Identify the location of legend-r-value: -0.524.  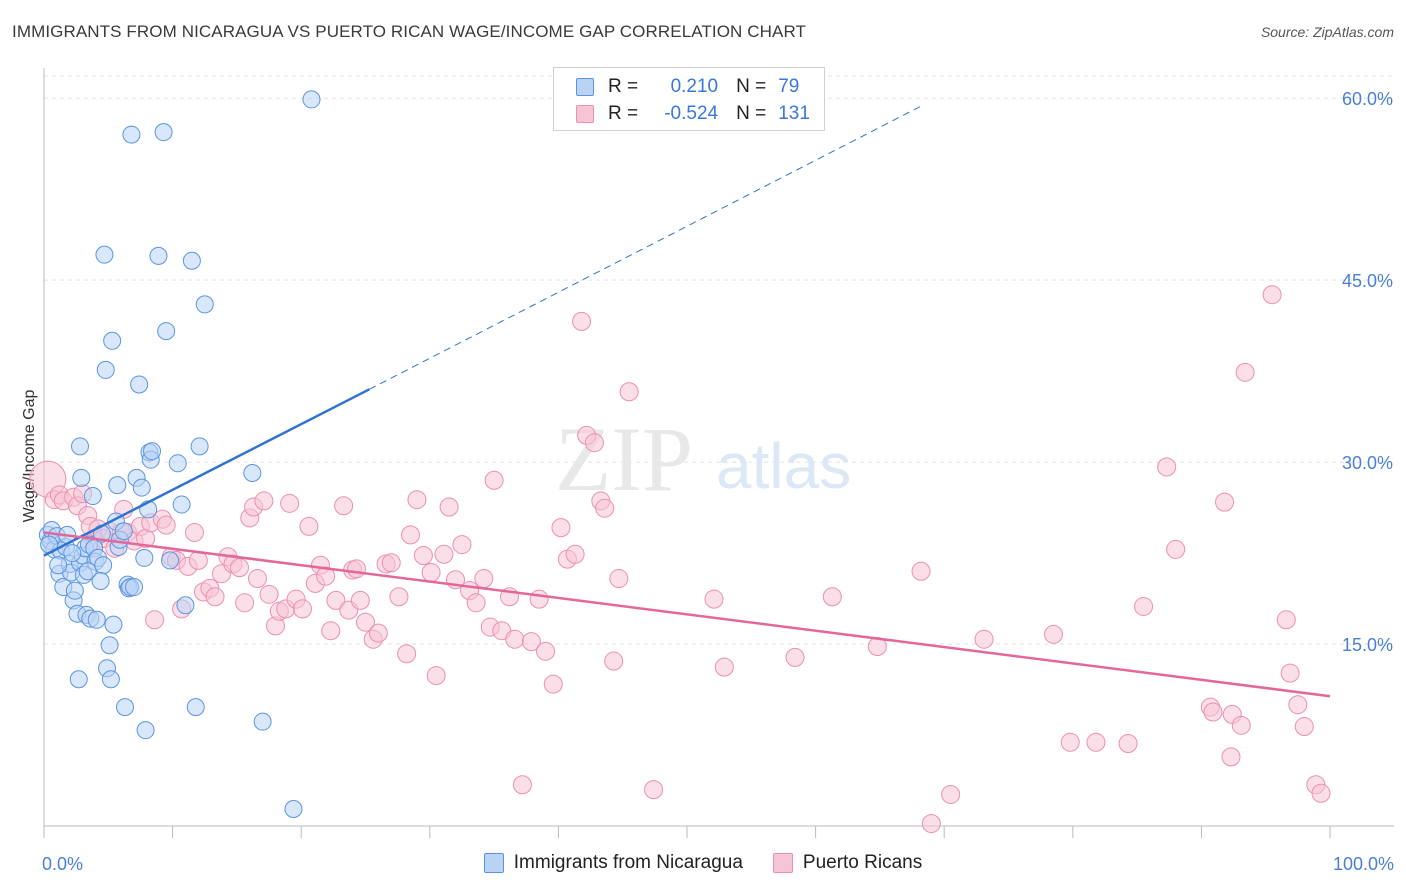
(691, 113).